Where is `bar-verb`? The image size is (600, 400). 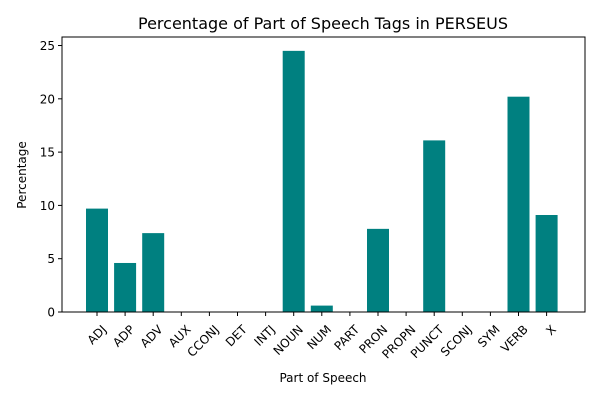
bar-verb is located at coordinates (518, 204).